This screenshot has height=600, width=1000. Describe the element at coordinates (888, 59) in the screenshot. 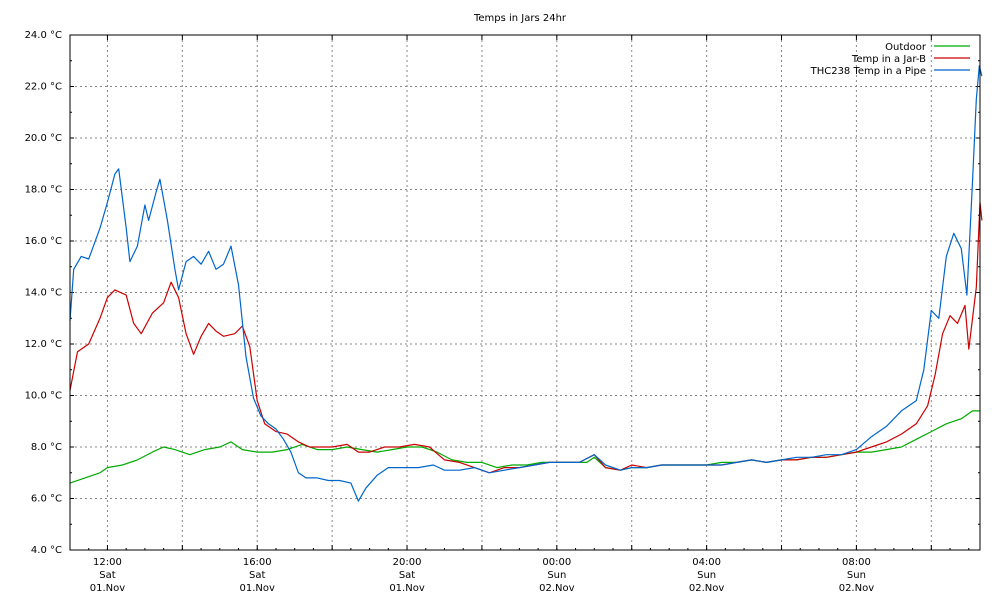

I see `legend-label: Temp in a Jar-B` at that location.